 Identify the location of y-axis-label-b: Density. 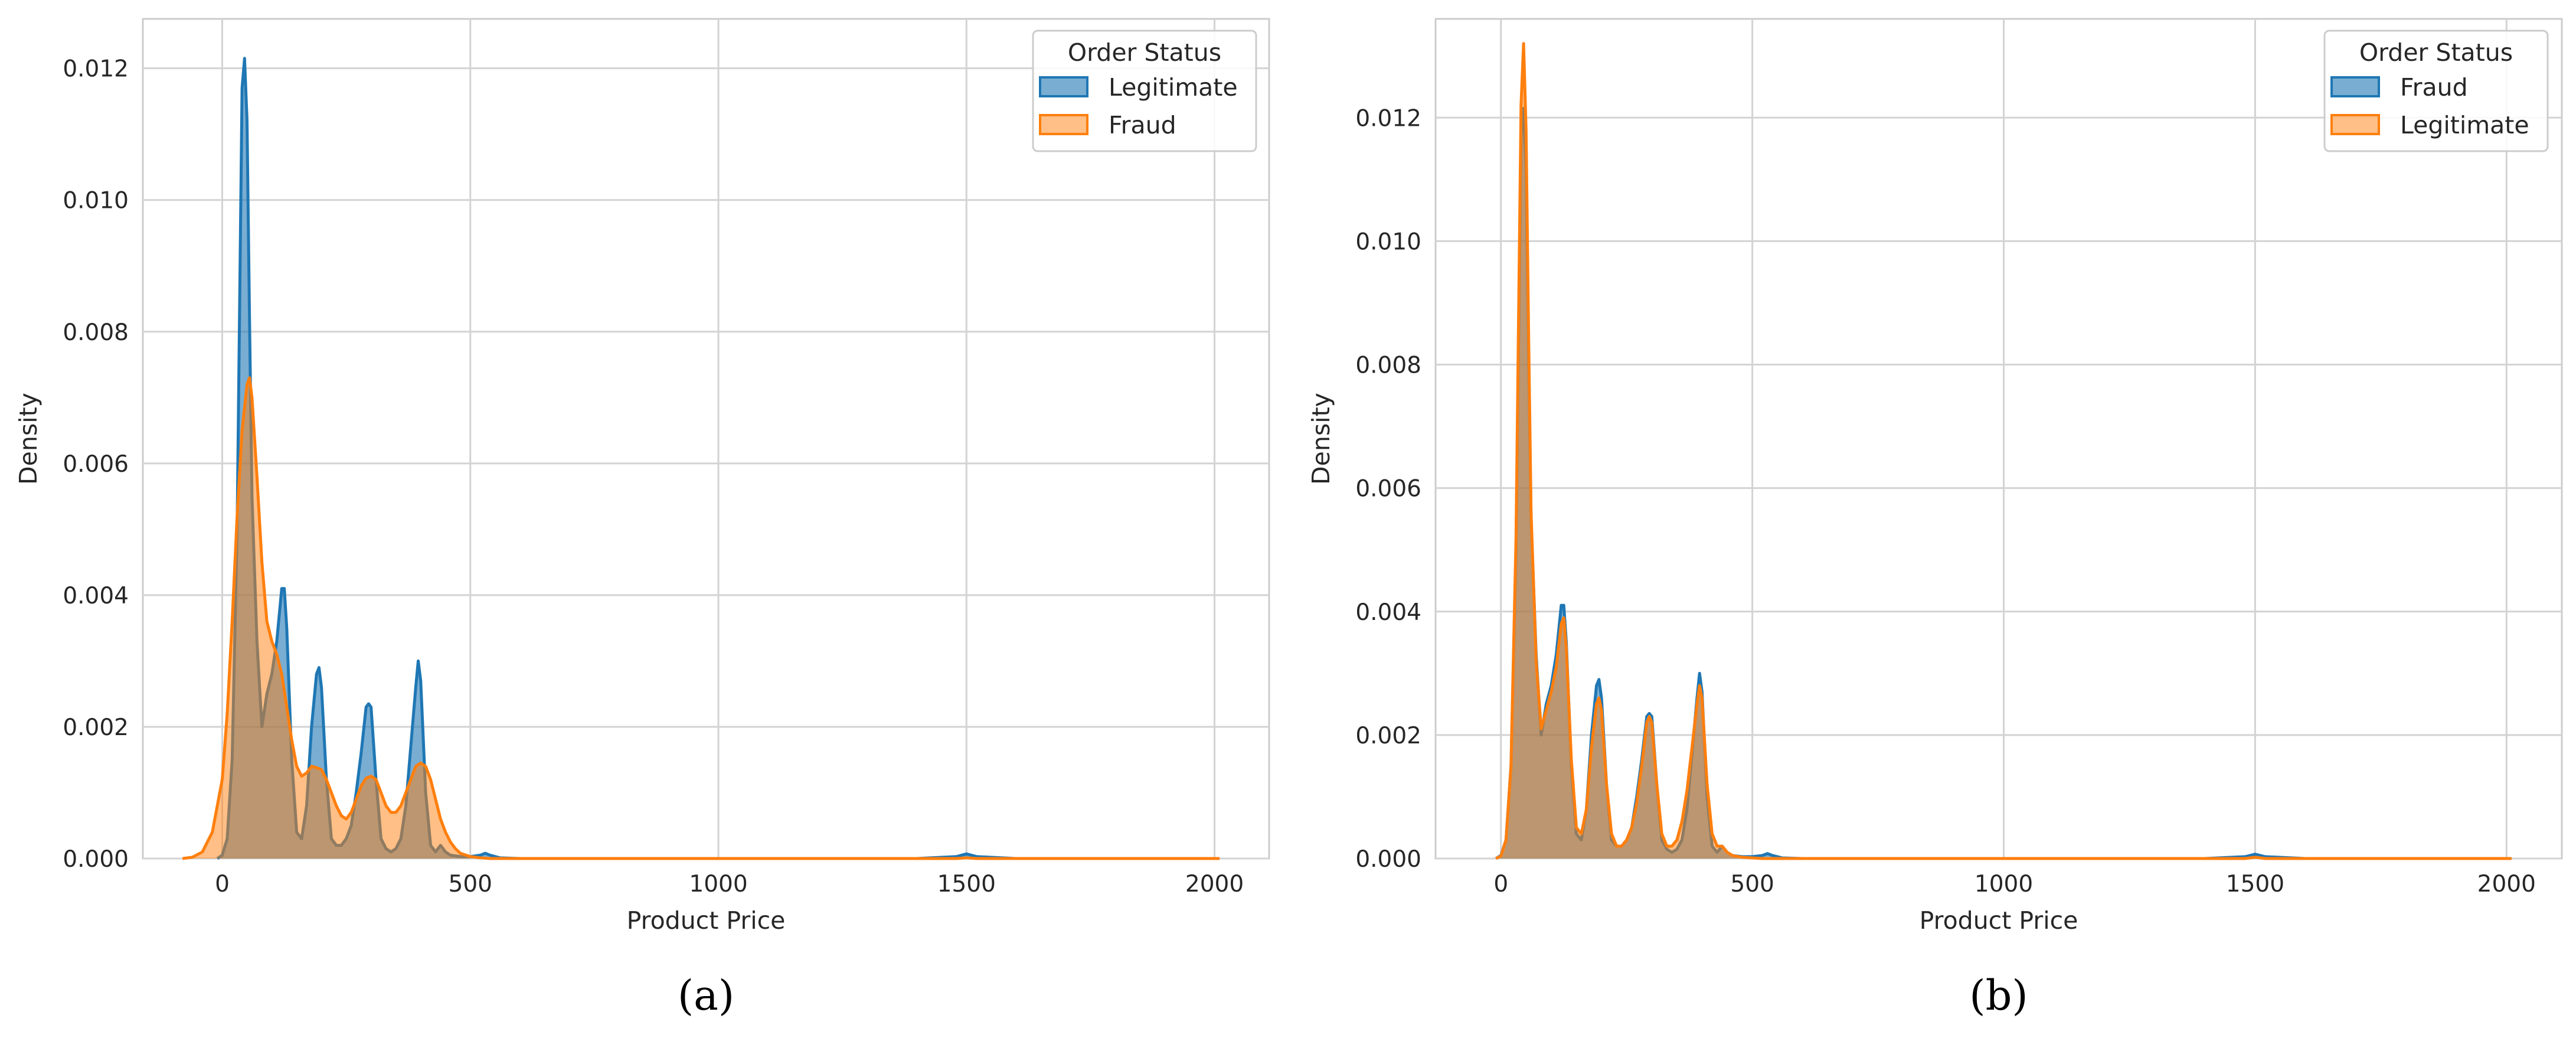
(1321, 439).